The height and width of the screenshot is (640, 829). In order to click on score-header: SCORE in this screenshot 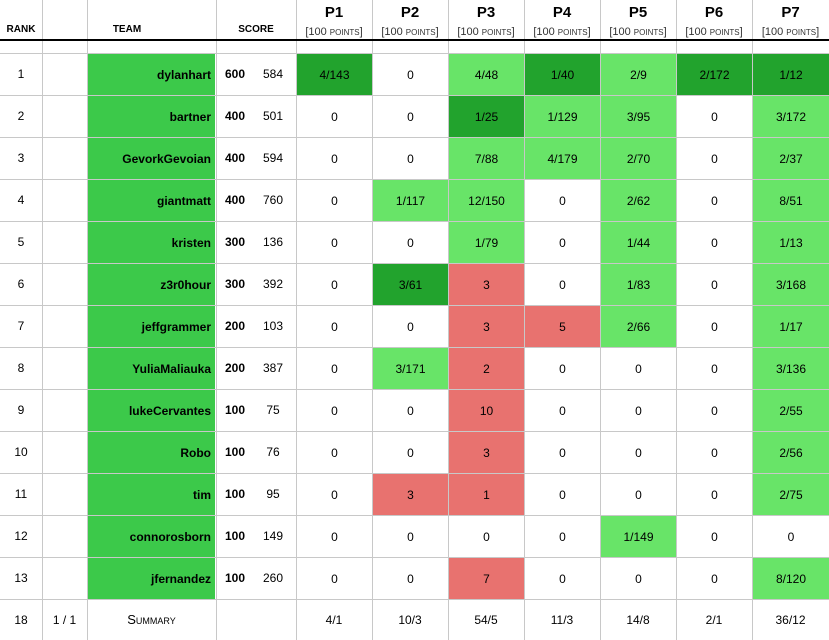, I will do `click(256, 29)`.